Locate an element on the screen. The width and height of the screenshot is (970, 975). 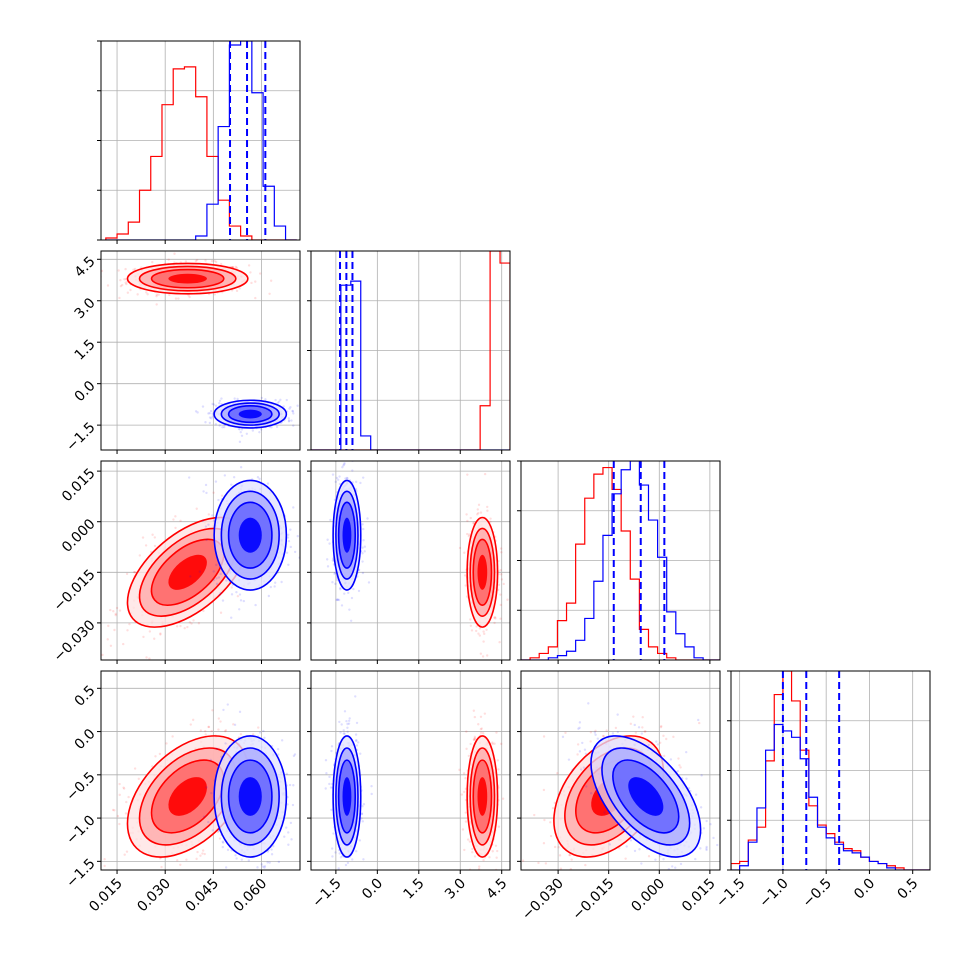
y-tick-label: −0.030 is located at coordinates (75, 641).